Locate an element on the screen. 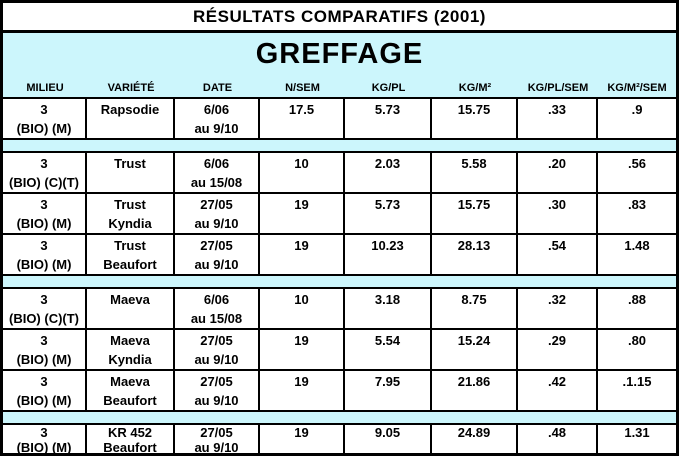 This screenshot has width=679, height=456. cell-kg-m2: 24.89 is located at coordinates (475, 439).